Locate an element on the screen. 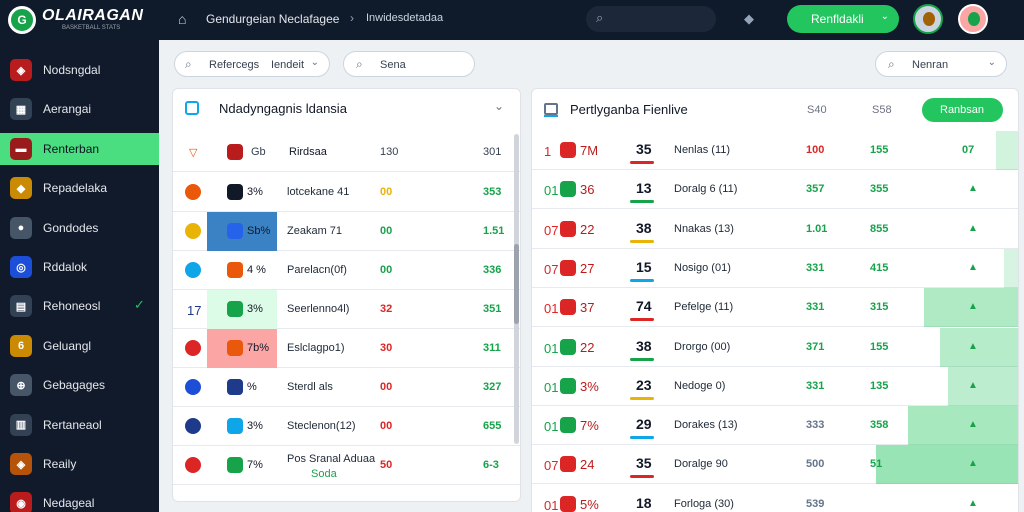 Image resolution: width=1024 pixels, height=512 pixels. filter-select: ⌕ Refercegs Iendeit ⌄ is located at coordinates (252, 64).